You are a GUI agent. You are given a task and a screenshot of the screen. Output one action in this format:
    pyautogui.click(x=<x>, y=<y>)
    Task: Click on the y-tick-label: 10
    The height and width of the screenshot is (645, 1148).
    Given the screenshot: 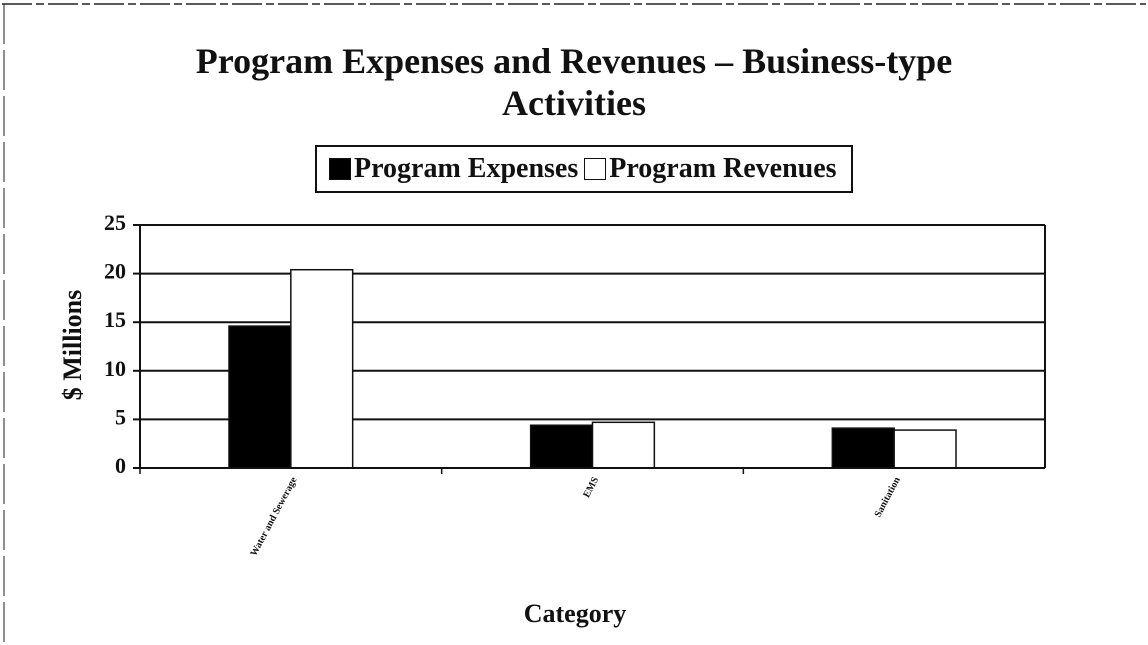 What is the action you would take?
    pyautogui.click(x=115, y=368)
    